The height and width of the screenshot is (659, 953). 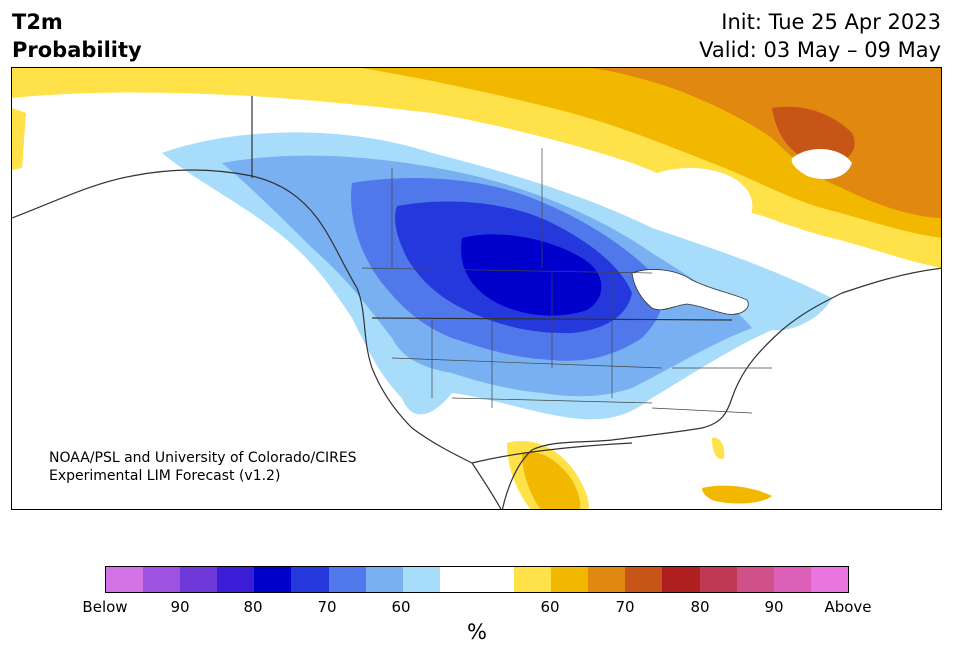 I want to click on gulf-of-mexico, so click(x=644, y=474).